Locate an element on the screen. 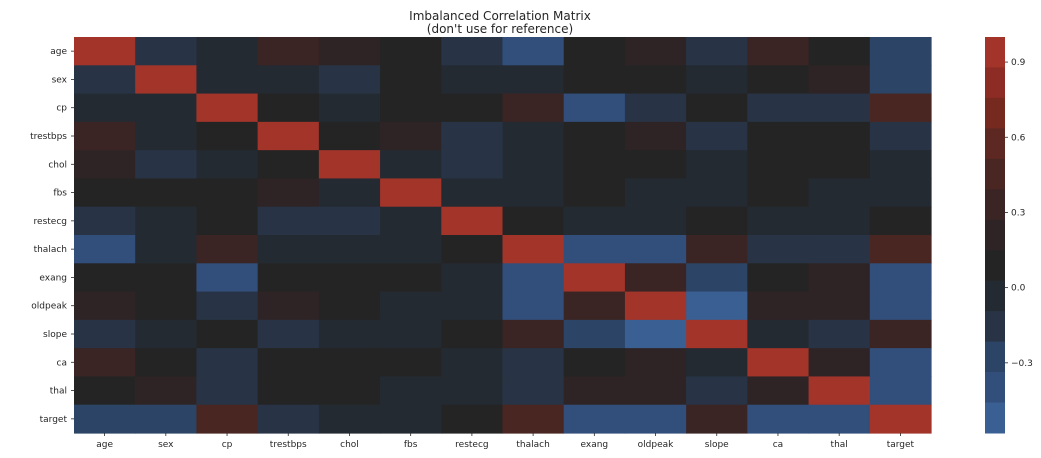 Image resolution: width=1041 pixels, height=458 pixels. heatmap-cell-thal-slope is located at coordinates (717, 391).